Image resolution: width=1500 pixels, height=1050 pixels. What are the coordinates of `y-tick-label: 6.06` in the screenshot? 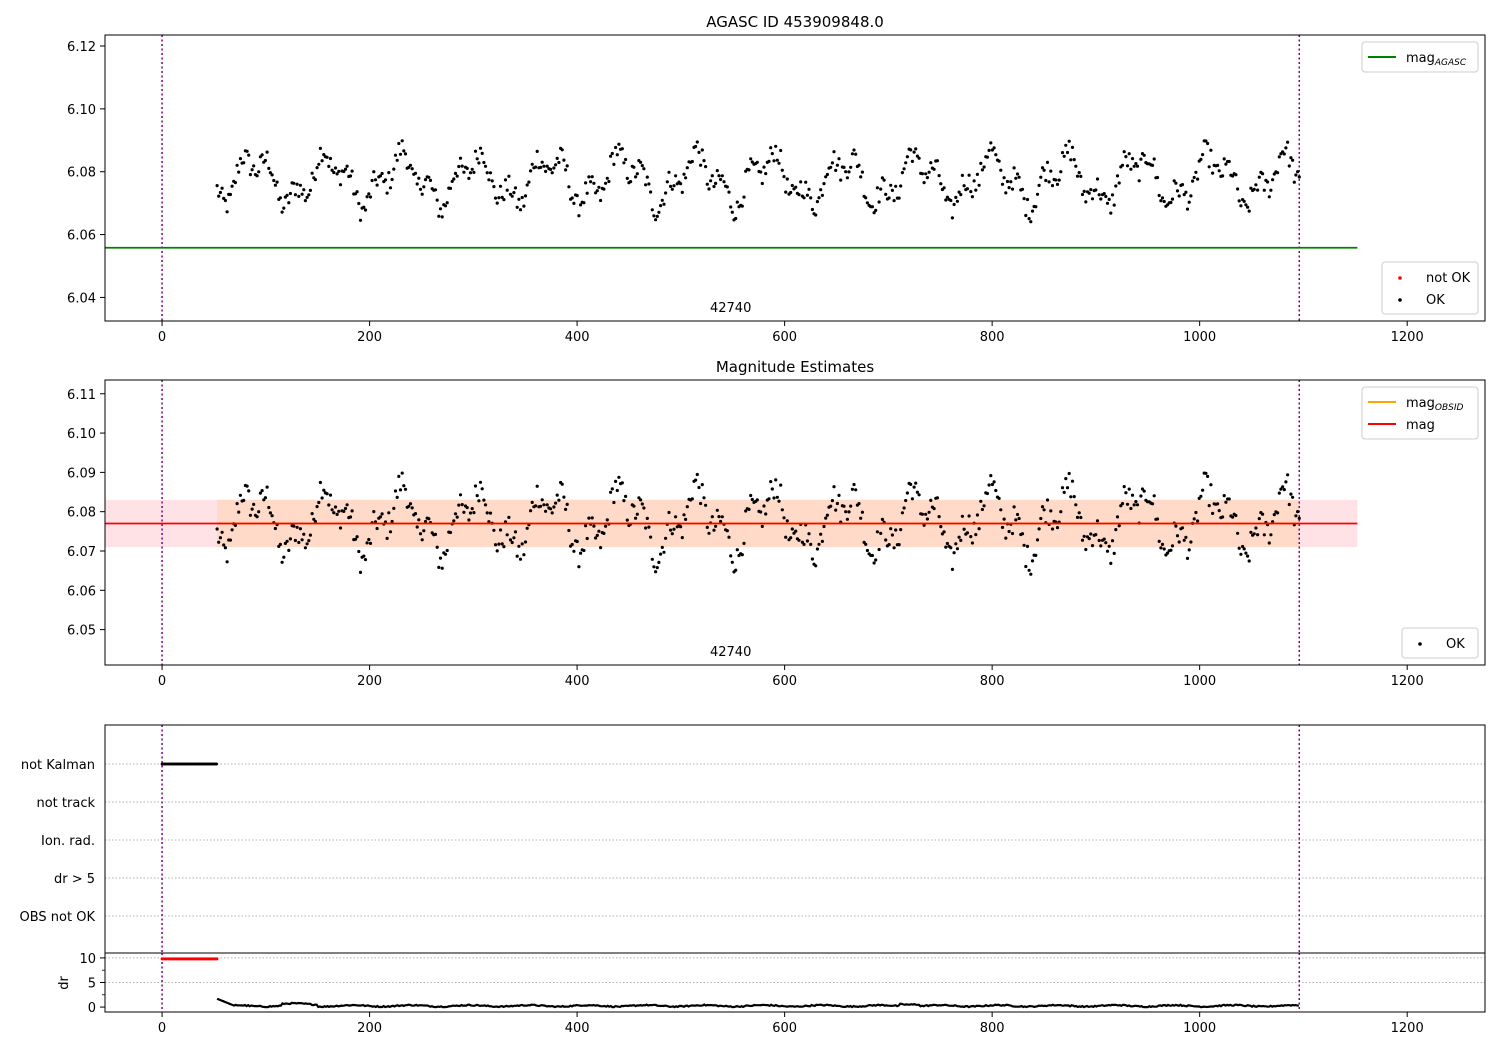 It's located at (81, 236).